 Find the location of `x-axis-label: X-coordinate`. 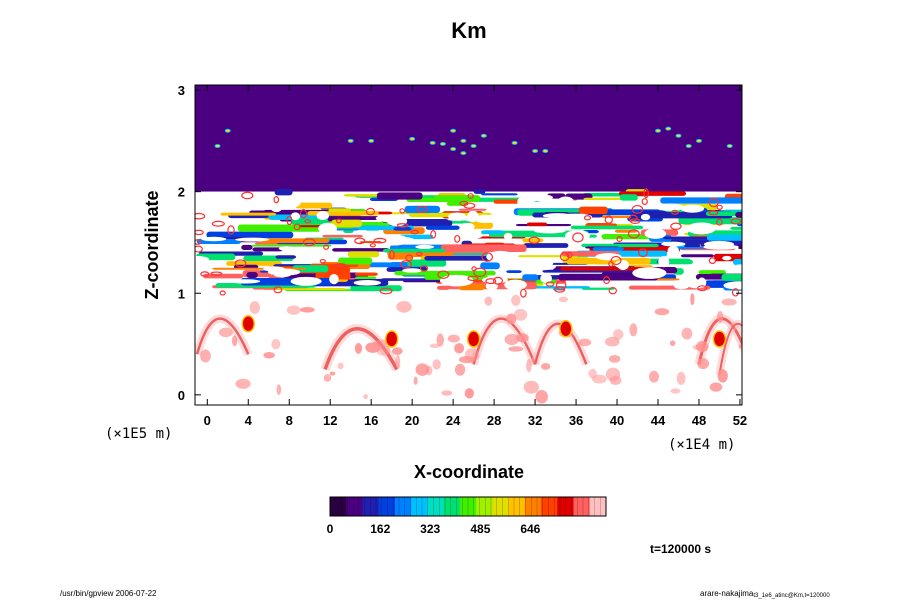

x-axis-label: X-coordinate is located at coordinates (469, 472).